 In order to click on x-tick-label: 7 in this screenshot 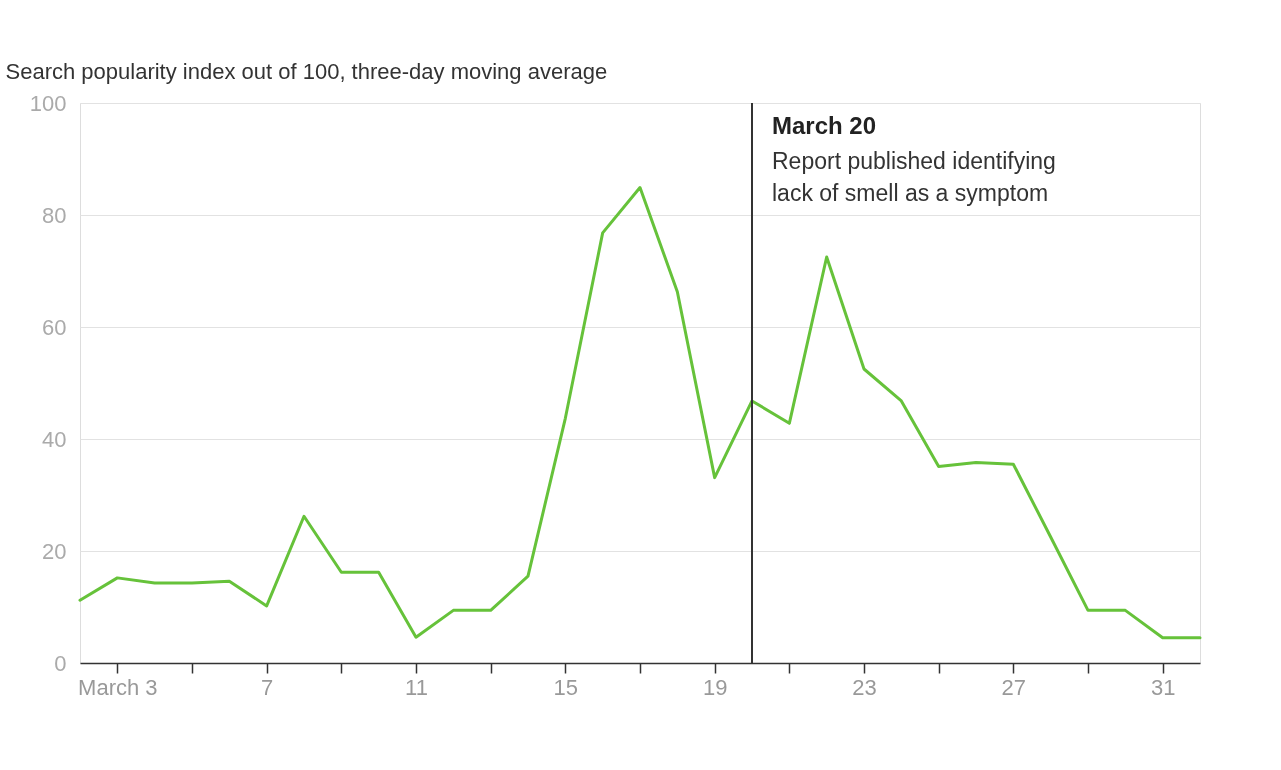, I will do `click(267, 687)`.